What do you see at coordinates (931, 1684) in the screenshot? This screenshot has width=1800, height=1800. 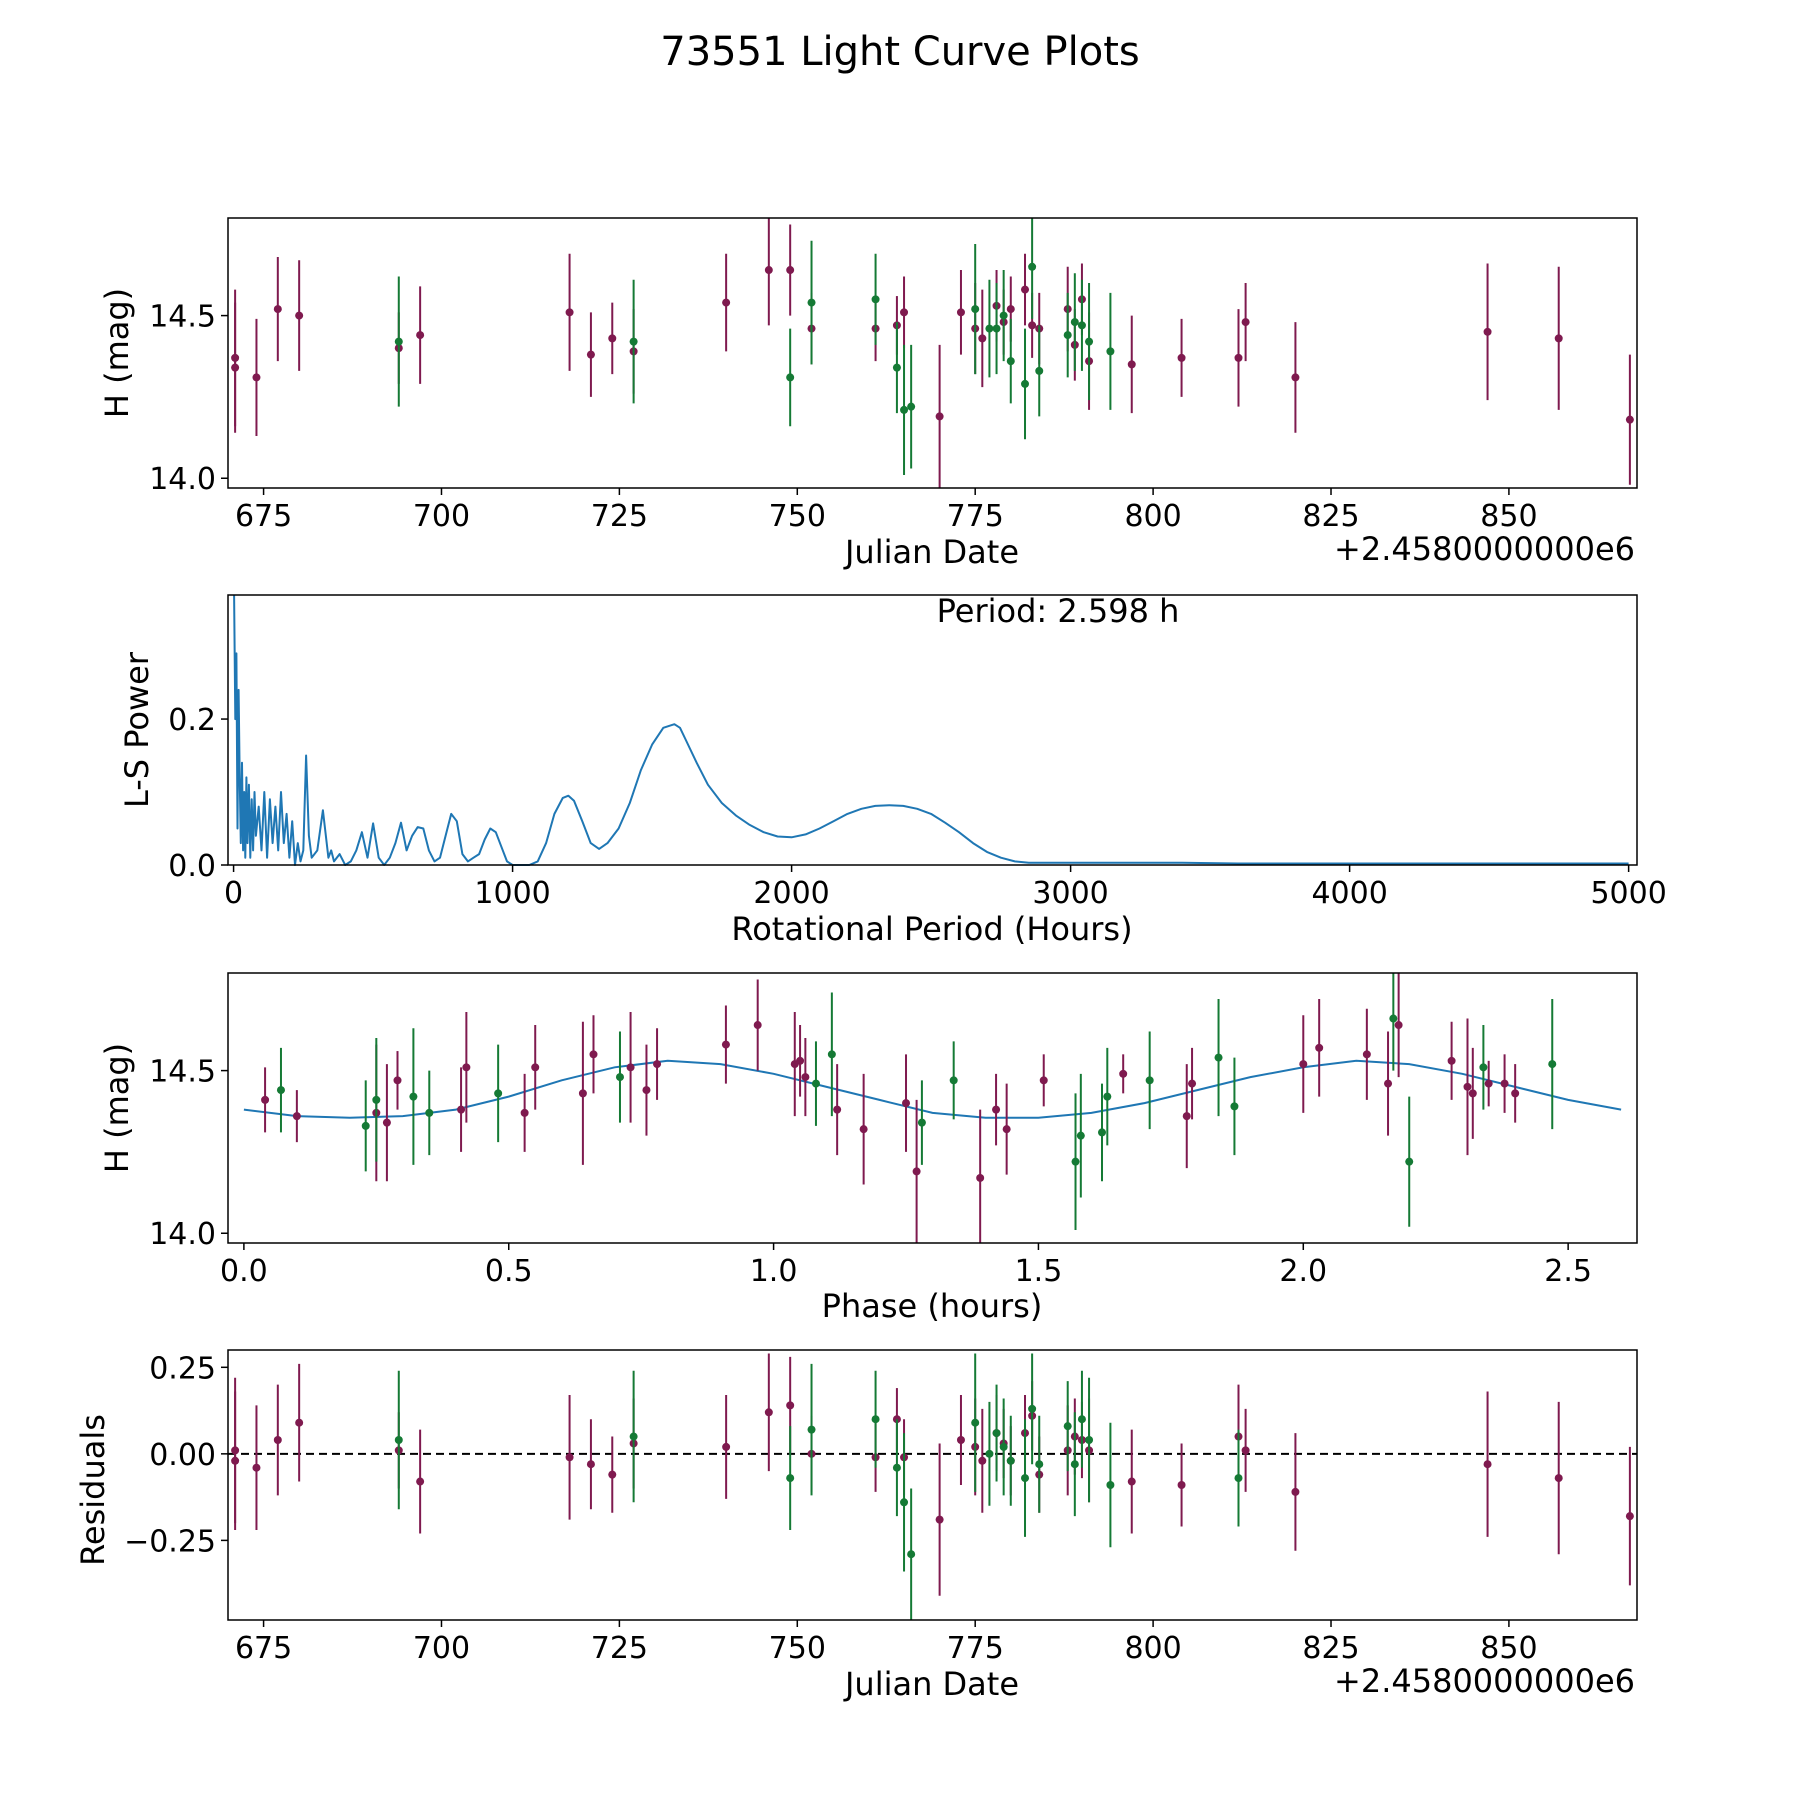 I see `residuals-xlabel: Julian Date` at bounding box center [931, 1684].